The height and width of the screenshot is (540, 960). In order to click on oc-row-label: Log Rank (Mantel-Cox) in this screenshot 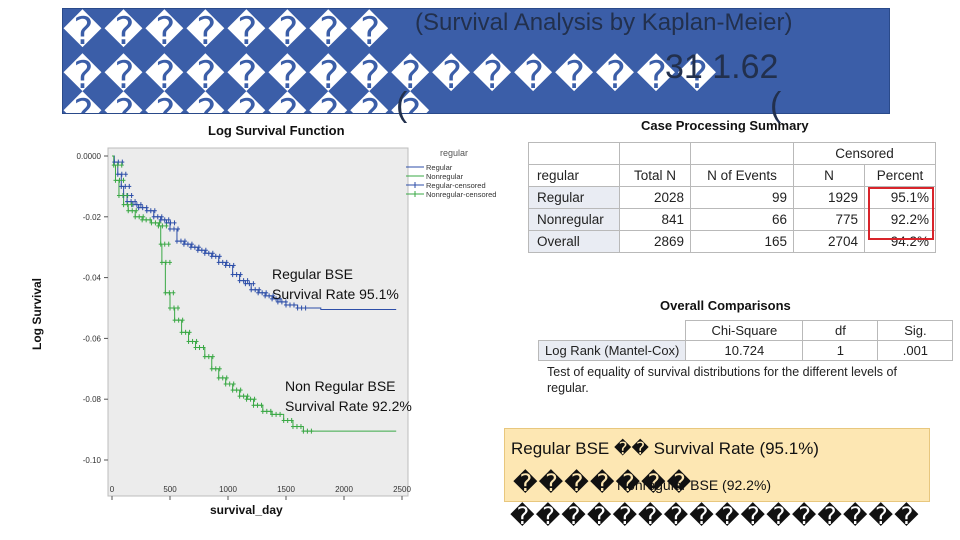, I will do `click(612, 350)`.